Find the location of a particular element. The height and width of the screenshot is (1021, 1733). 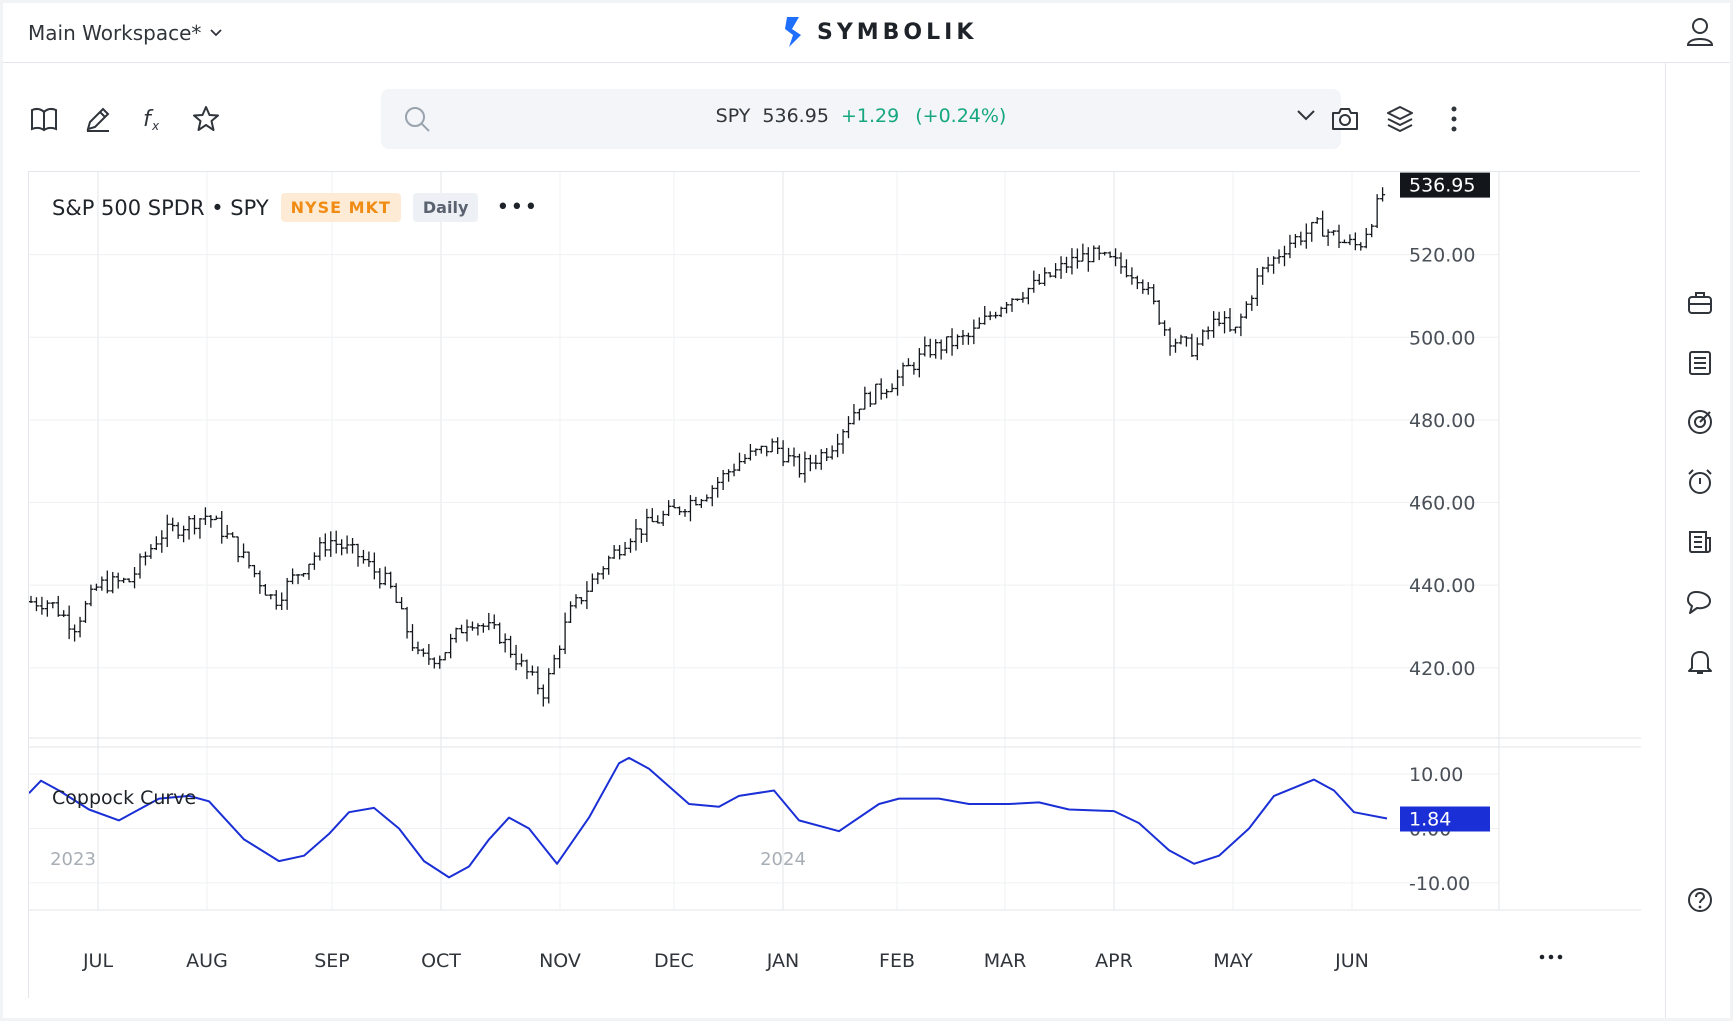

target-icon is located at coordinates (1700, 422).